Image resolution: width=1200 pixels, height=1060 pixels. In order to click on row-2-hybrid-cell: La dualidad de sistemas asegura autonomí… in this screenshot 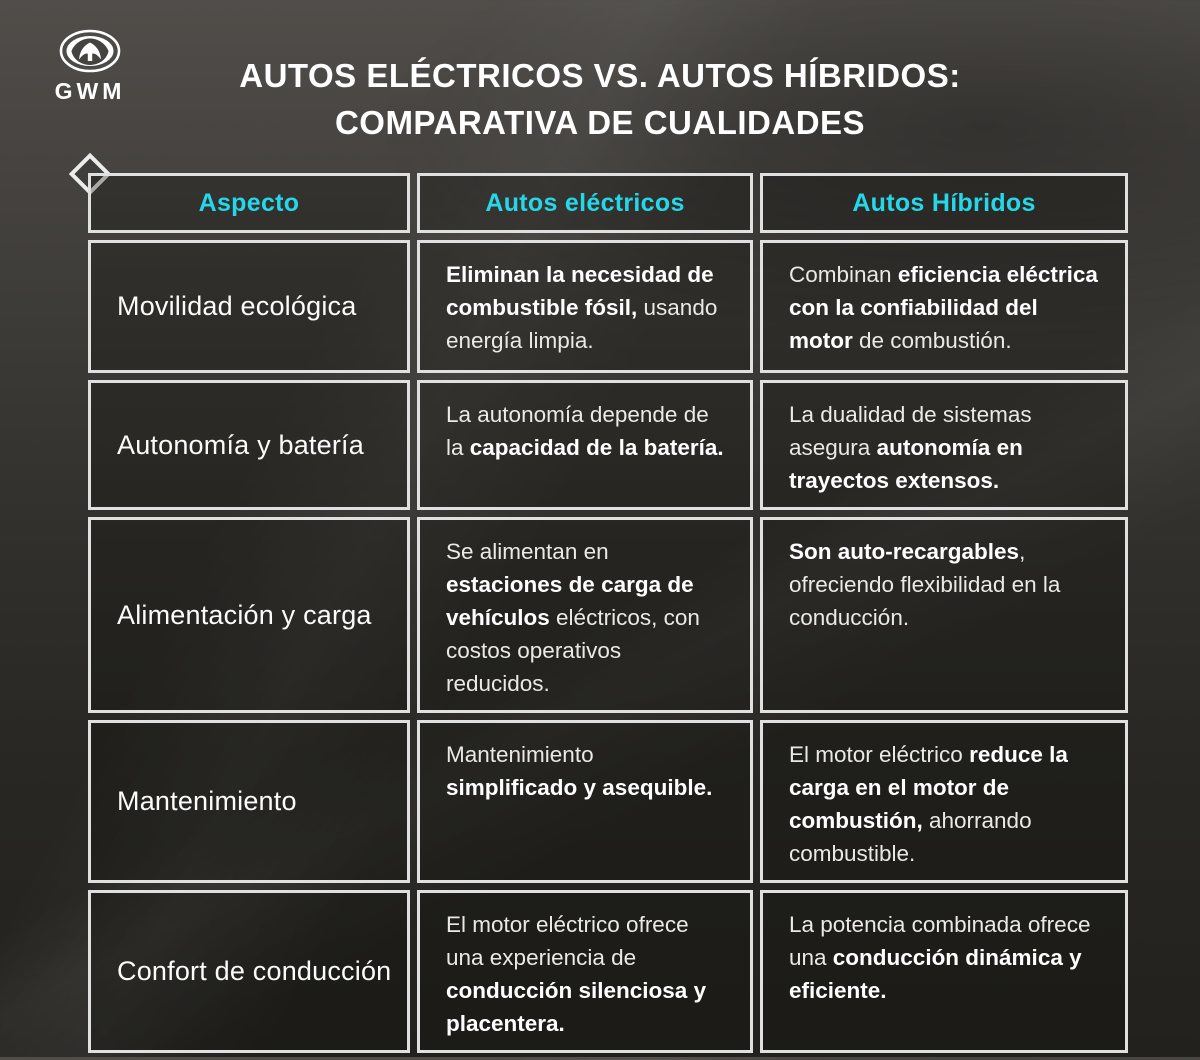, I will do `click(944, 445)`.